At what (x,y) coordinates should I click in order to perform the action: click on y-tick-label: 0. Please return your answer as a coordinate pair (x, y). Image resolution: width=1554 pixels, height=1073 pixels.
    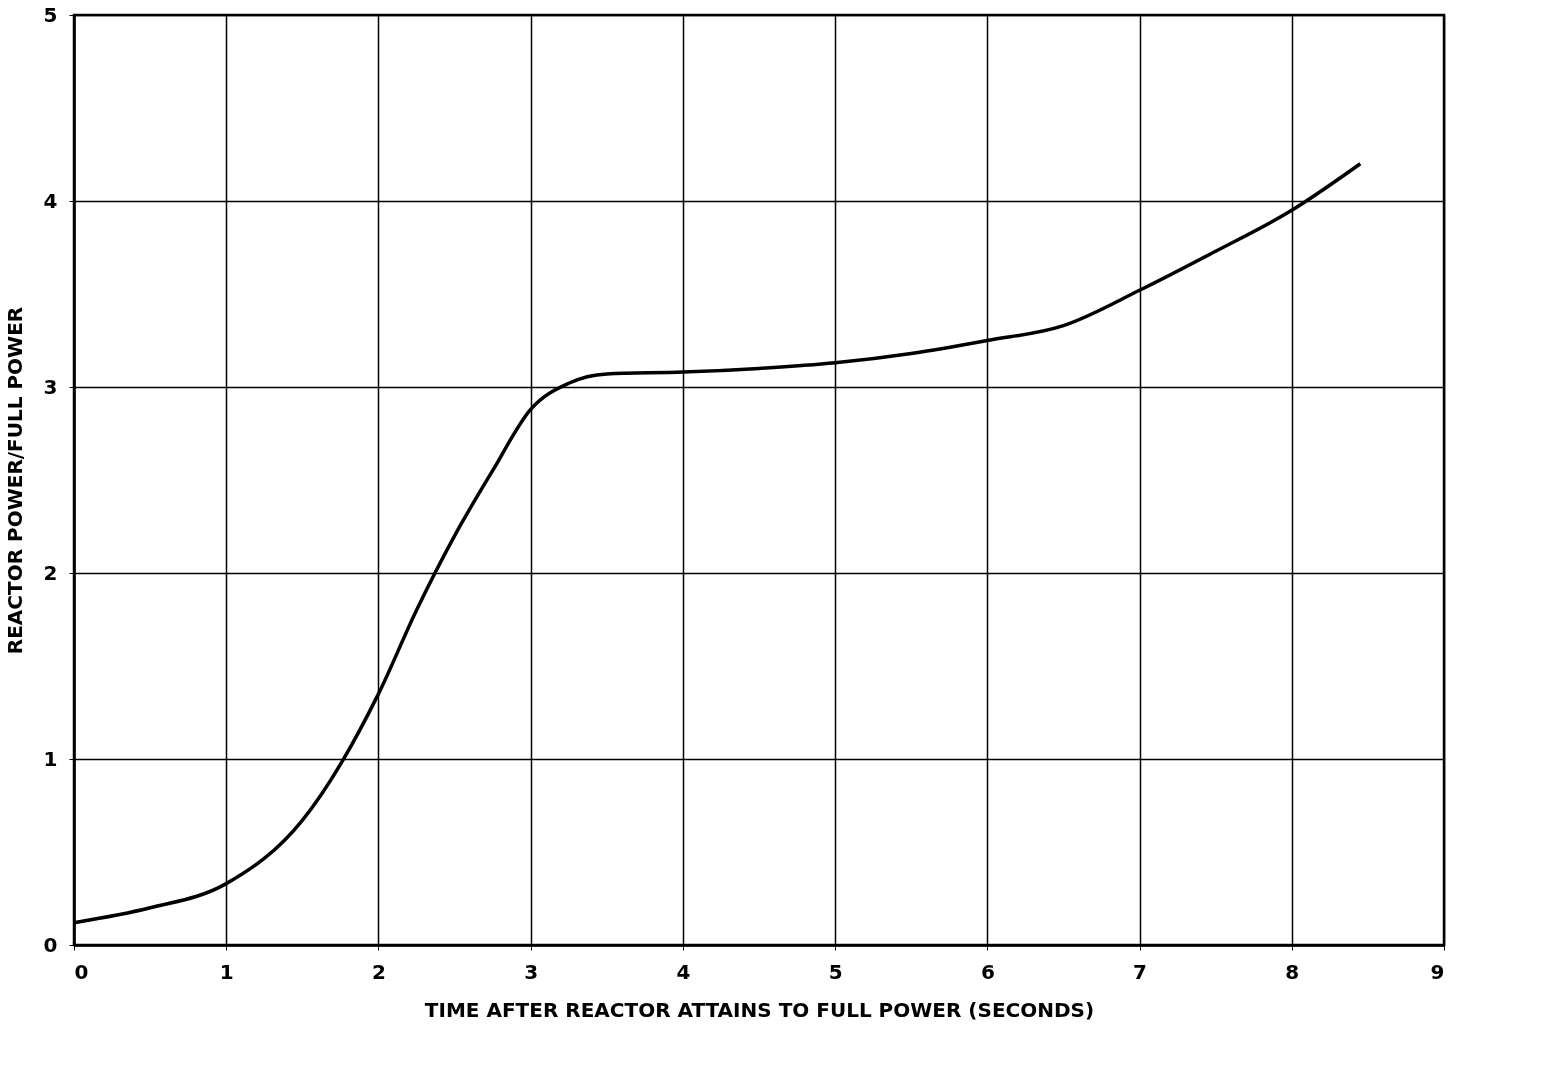
    Looking at the image, I should click on (50, 944).